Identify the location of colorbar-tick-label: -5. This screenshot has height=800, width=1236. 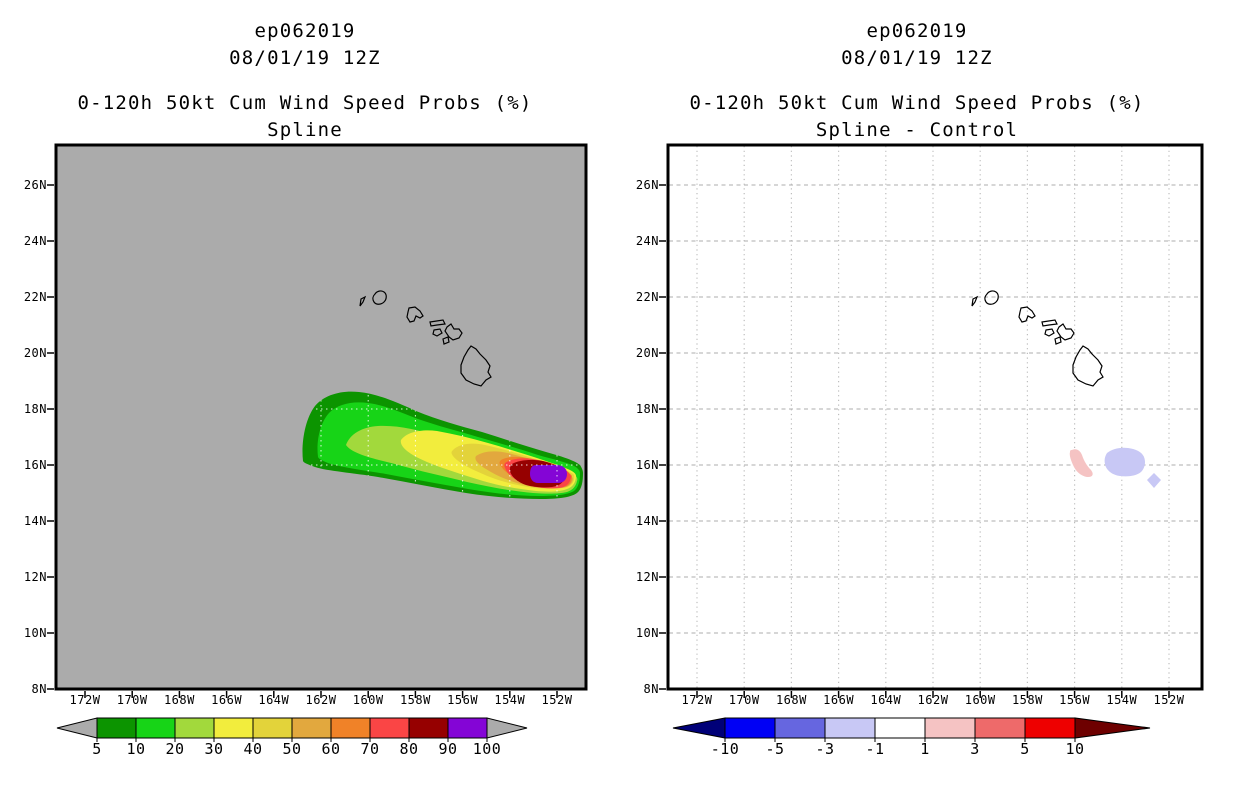
(775, 749).